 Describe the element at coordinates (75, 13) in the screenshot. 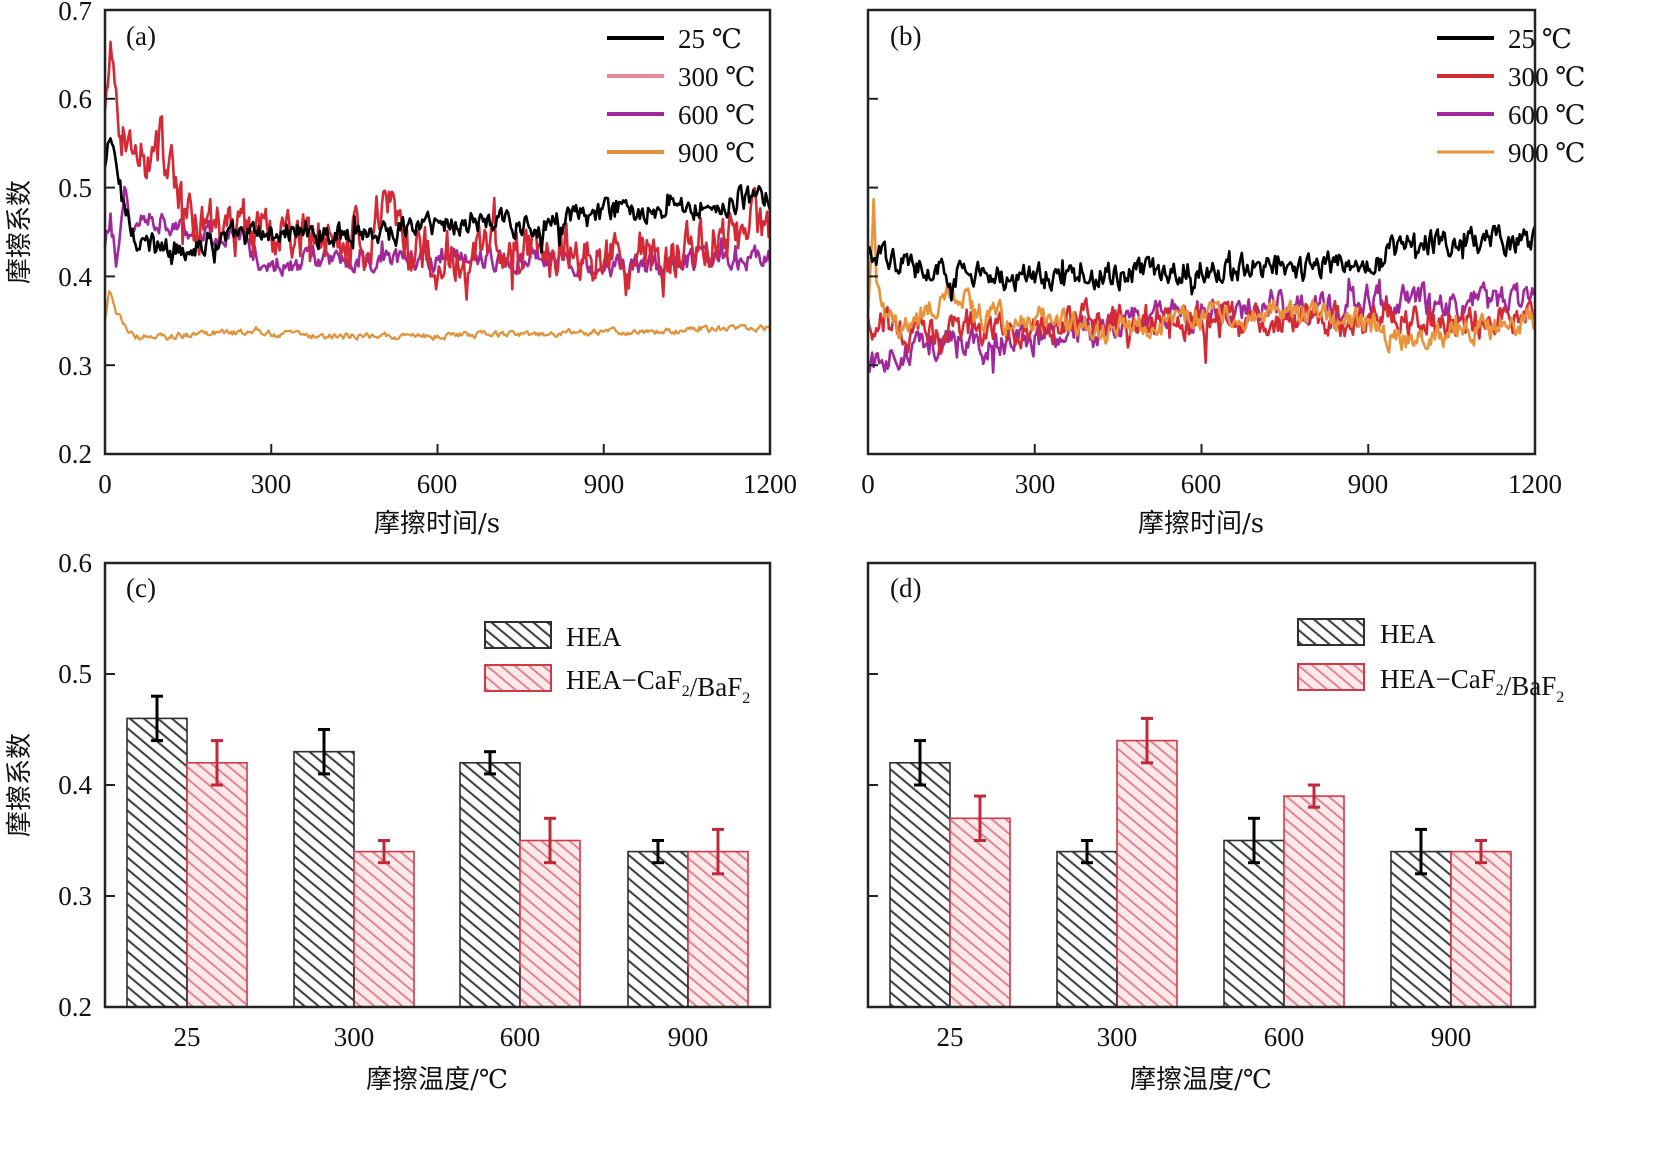

I see `y-tick-label: 0.7` at that location.